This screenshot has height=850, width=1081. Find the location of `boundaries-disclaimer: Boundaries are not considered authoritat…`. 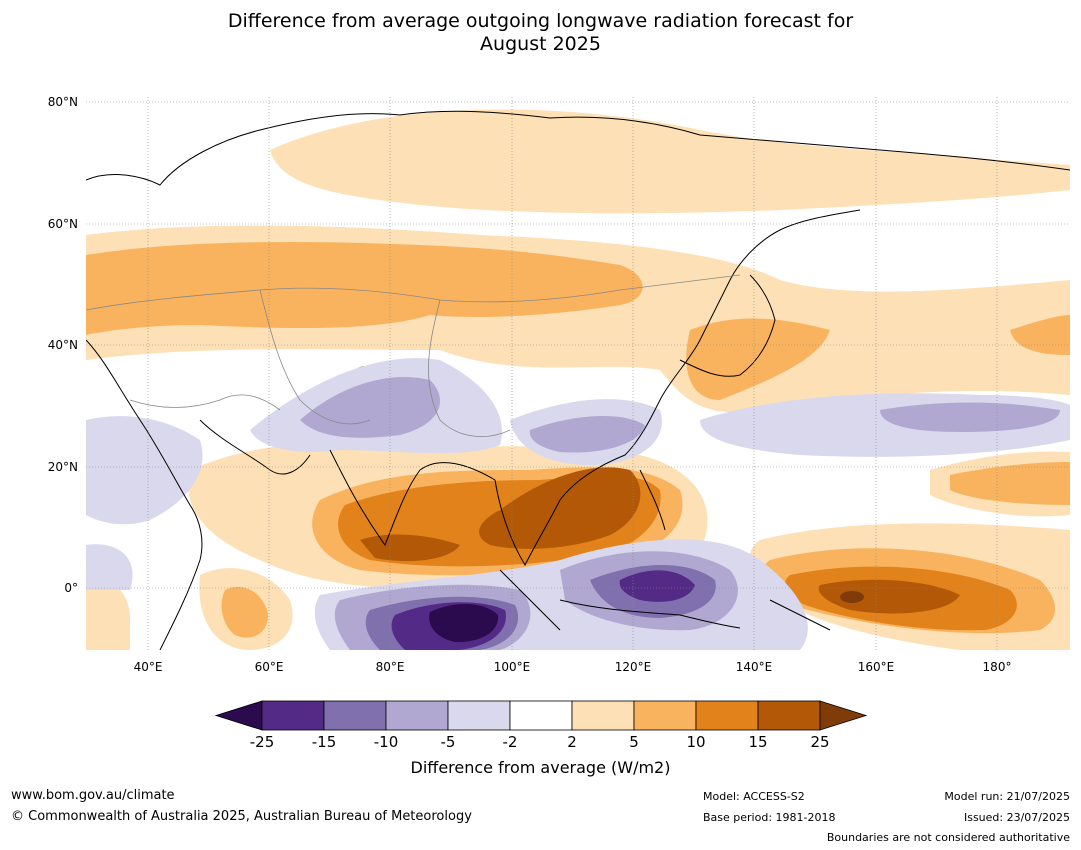

boundaries-disclaimer: Boundaries are not considered authoritat… is located at coordinates (948, 837).